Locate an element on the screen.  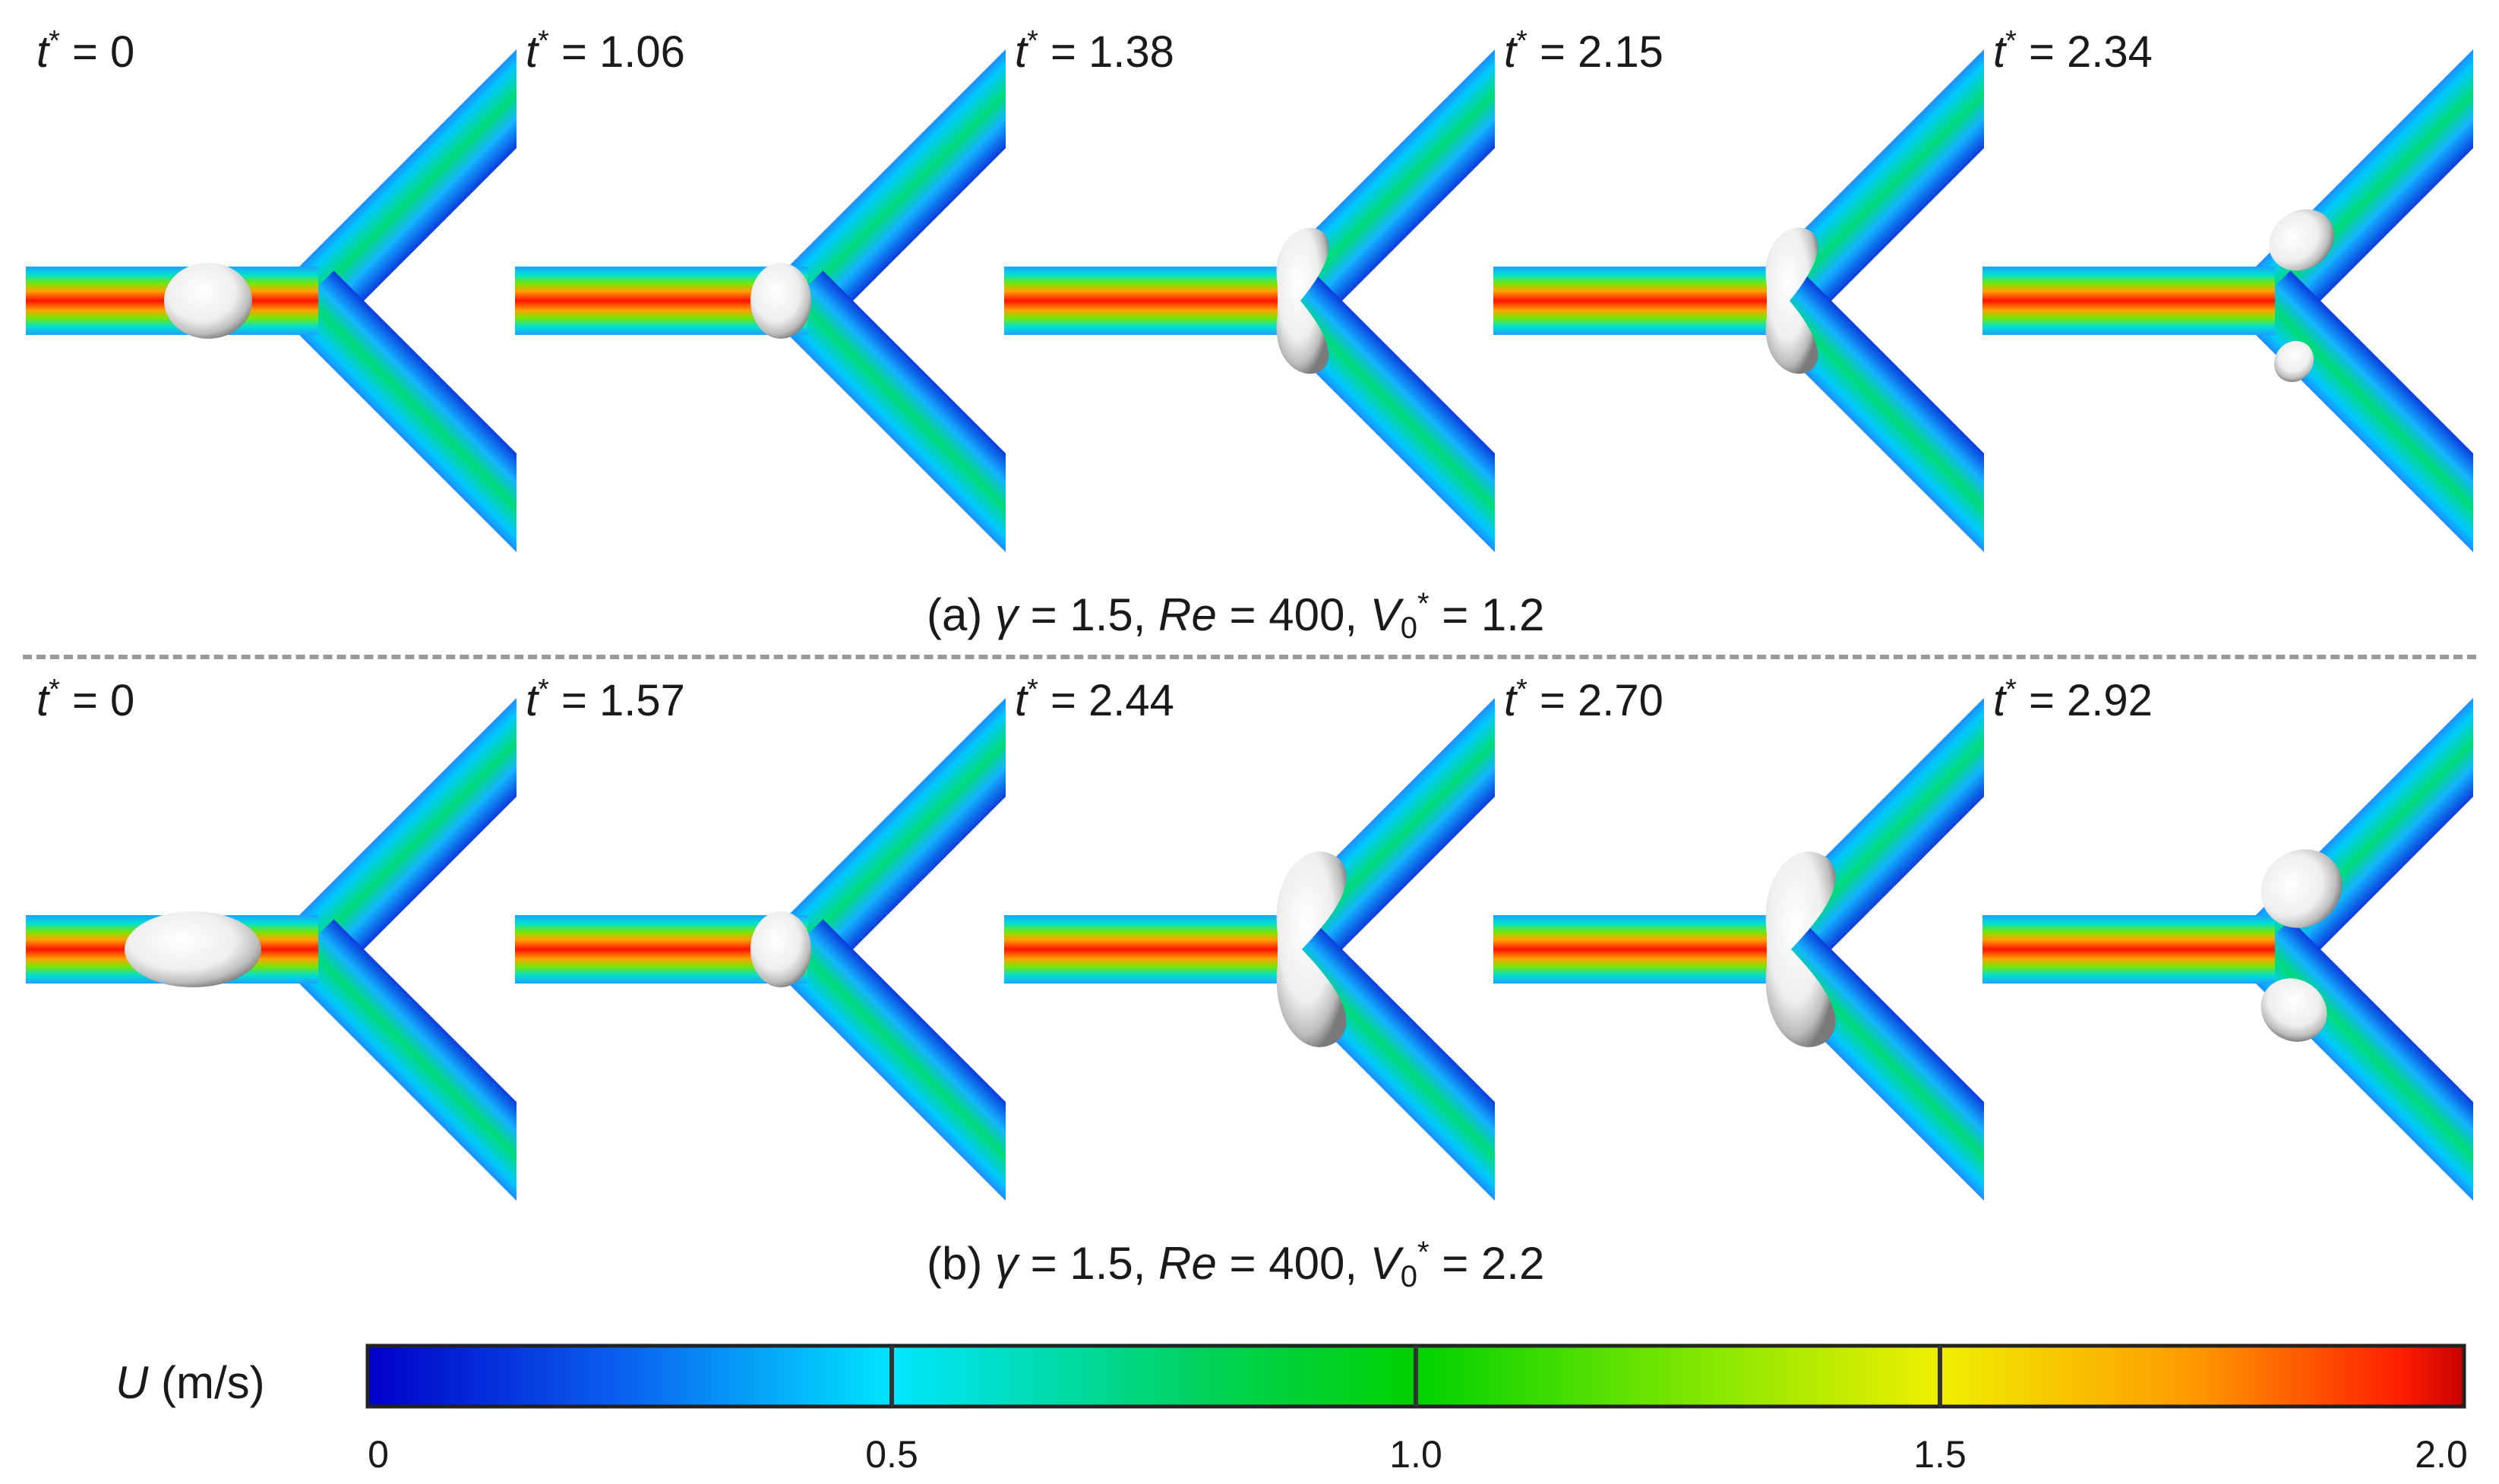
time-label: t* = 1.06 is located at coordinates (605, 52).